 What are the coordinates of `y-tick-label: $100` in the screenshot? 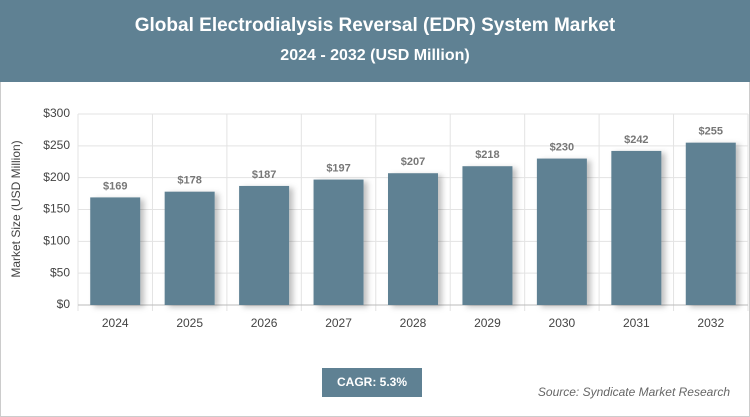 It's located at (56, 241).